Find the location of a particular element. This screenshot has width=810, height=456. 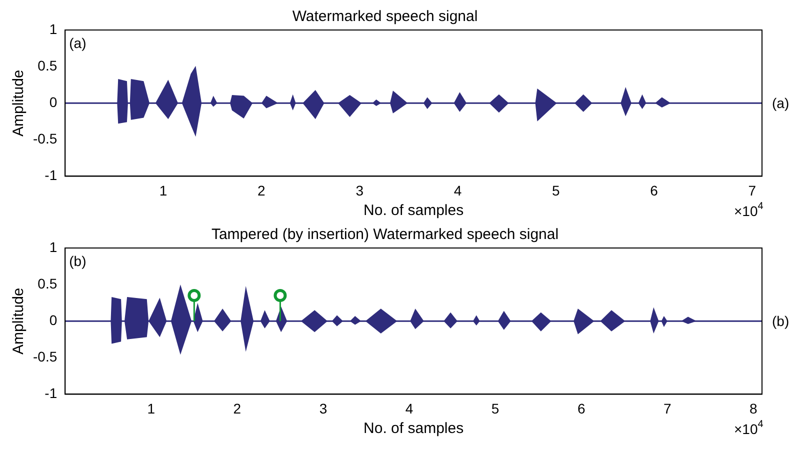

text: (a) is located at coordinates (781, 103).